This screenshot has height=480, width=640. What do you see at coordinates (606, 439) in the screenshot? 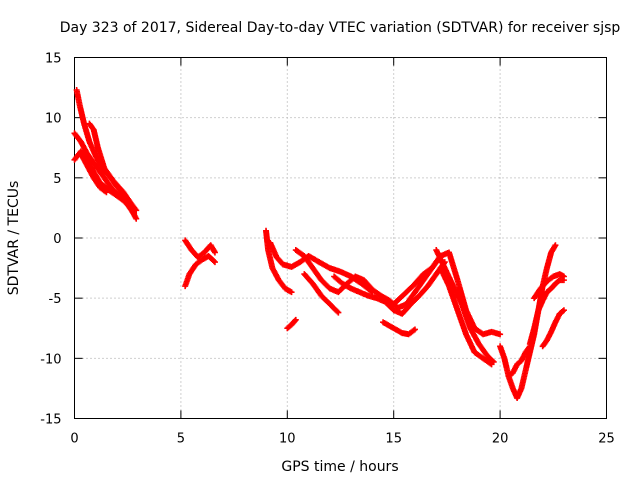
I see `x-tick-label: 25` at bounding box center [606, 439].